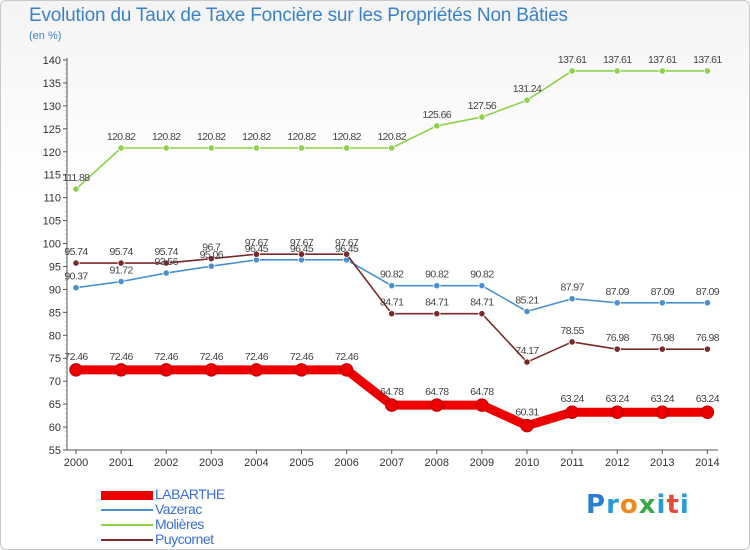  I want to click on data-label: 74.17, so click(527, 351).